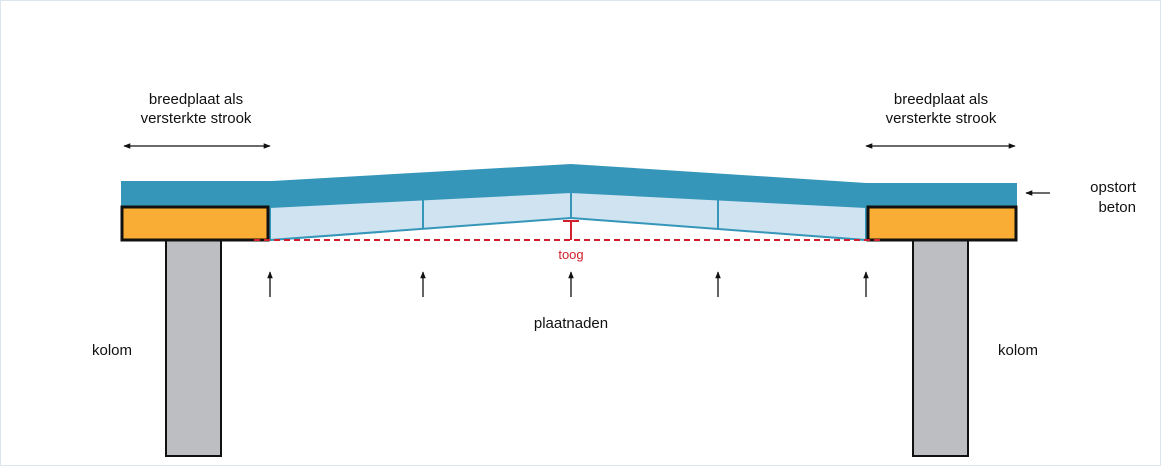  What do you see at coordinates (942, 223) in the screenshot?
I see `right-strip` at bounding box center [942, 223].